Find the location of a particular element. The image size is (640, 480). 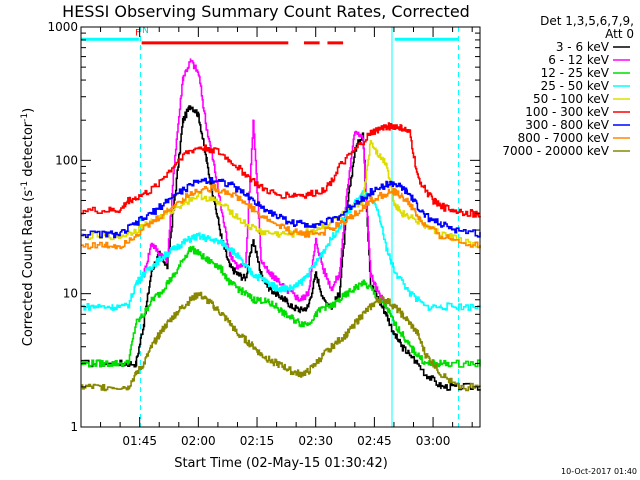

legend-header-detectors: Det 1,3,5,6,7,9, is located at coordinates (587, 21).